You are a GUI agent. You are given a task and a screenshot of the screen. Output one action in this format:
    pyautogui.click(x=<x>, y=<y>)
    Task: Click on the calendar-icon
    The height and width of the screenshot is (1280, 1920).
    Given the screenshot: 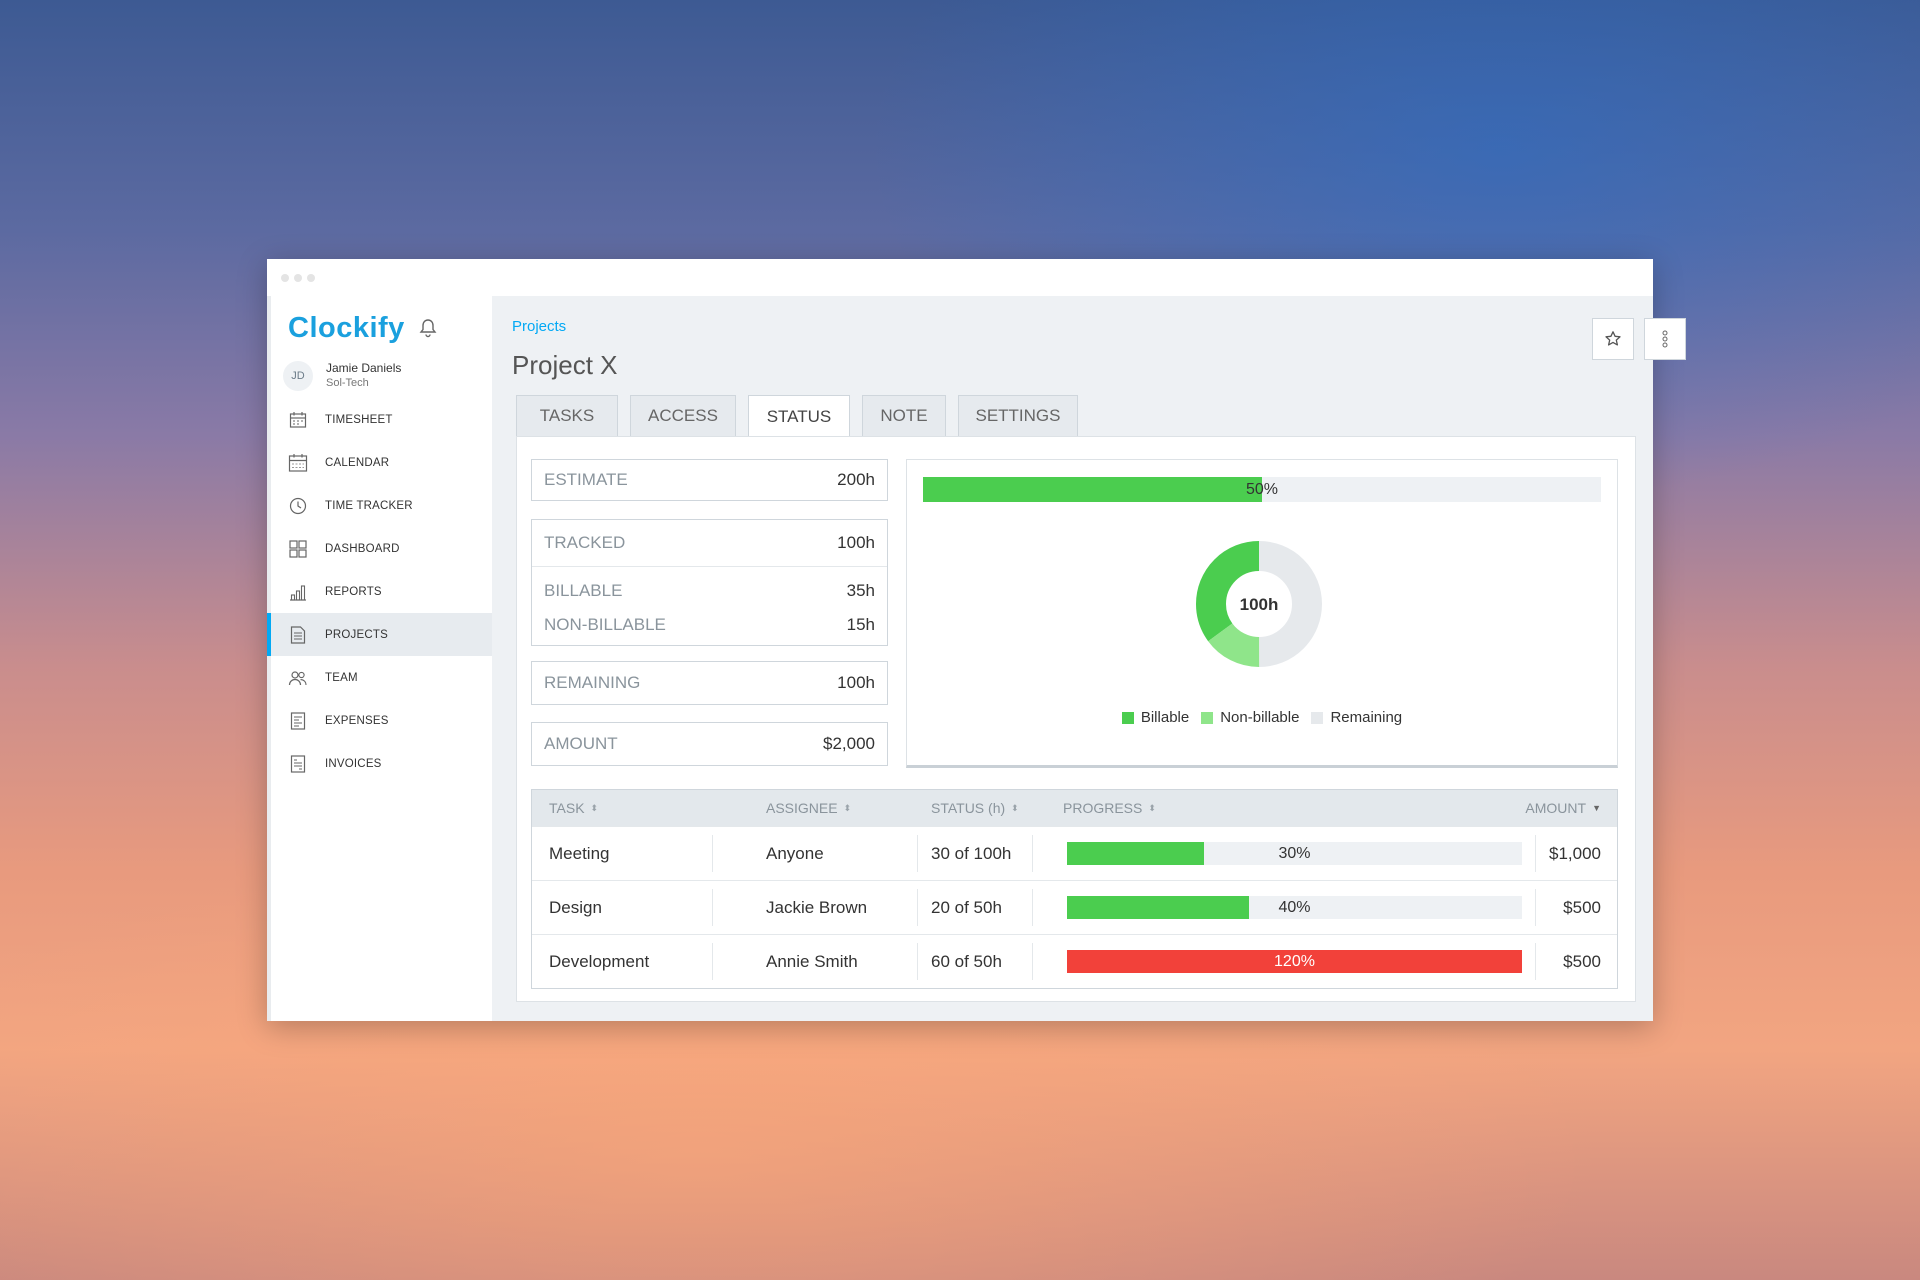 What is the action you would take?
    pyautogui.click(x=298, y=463)
    